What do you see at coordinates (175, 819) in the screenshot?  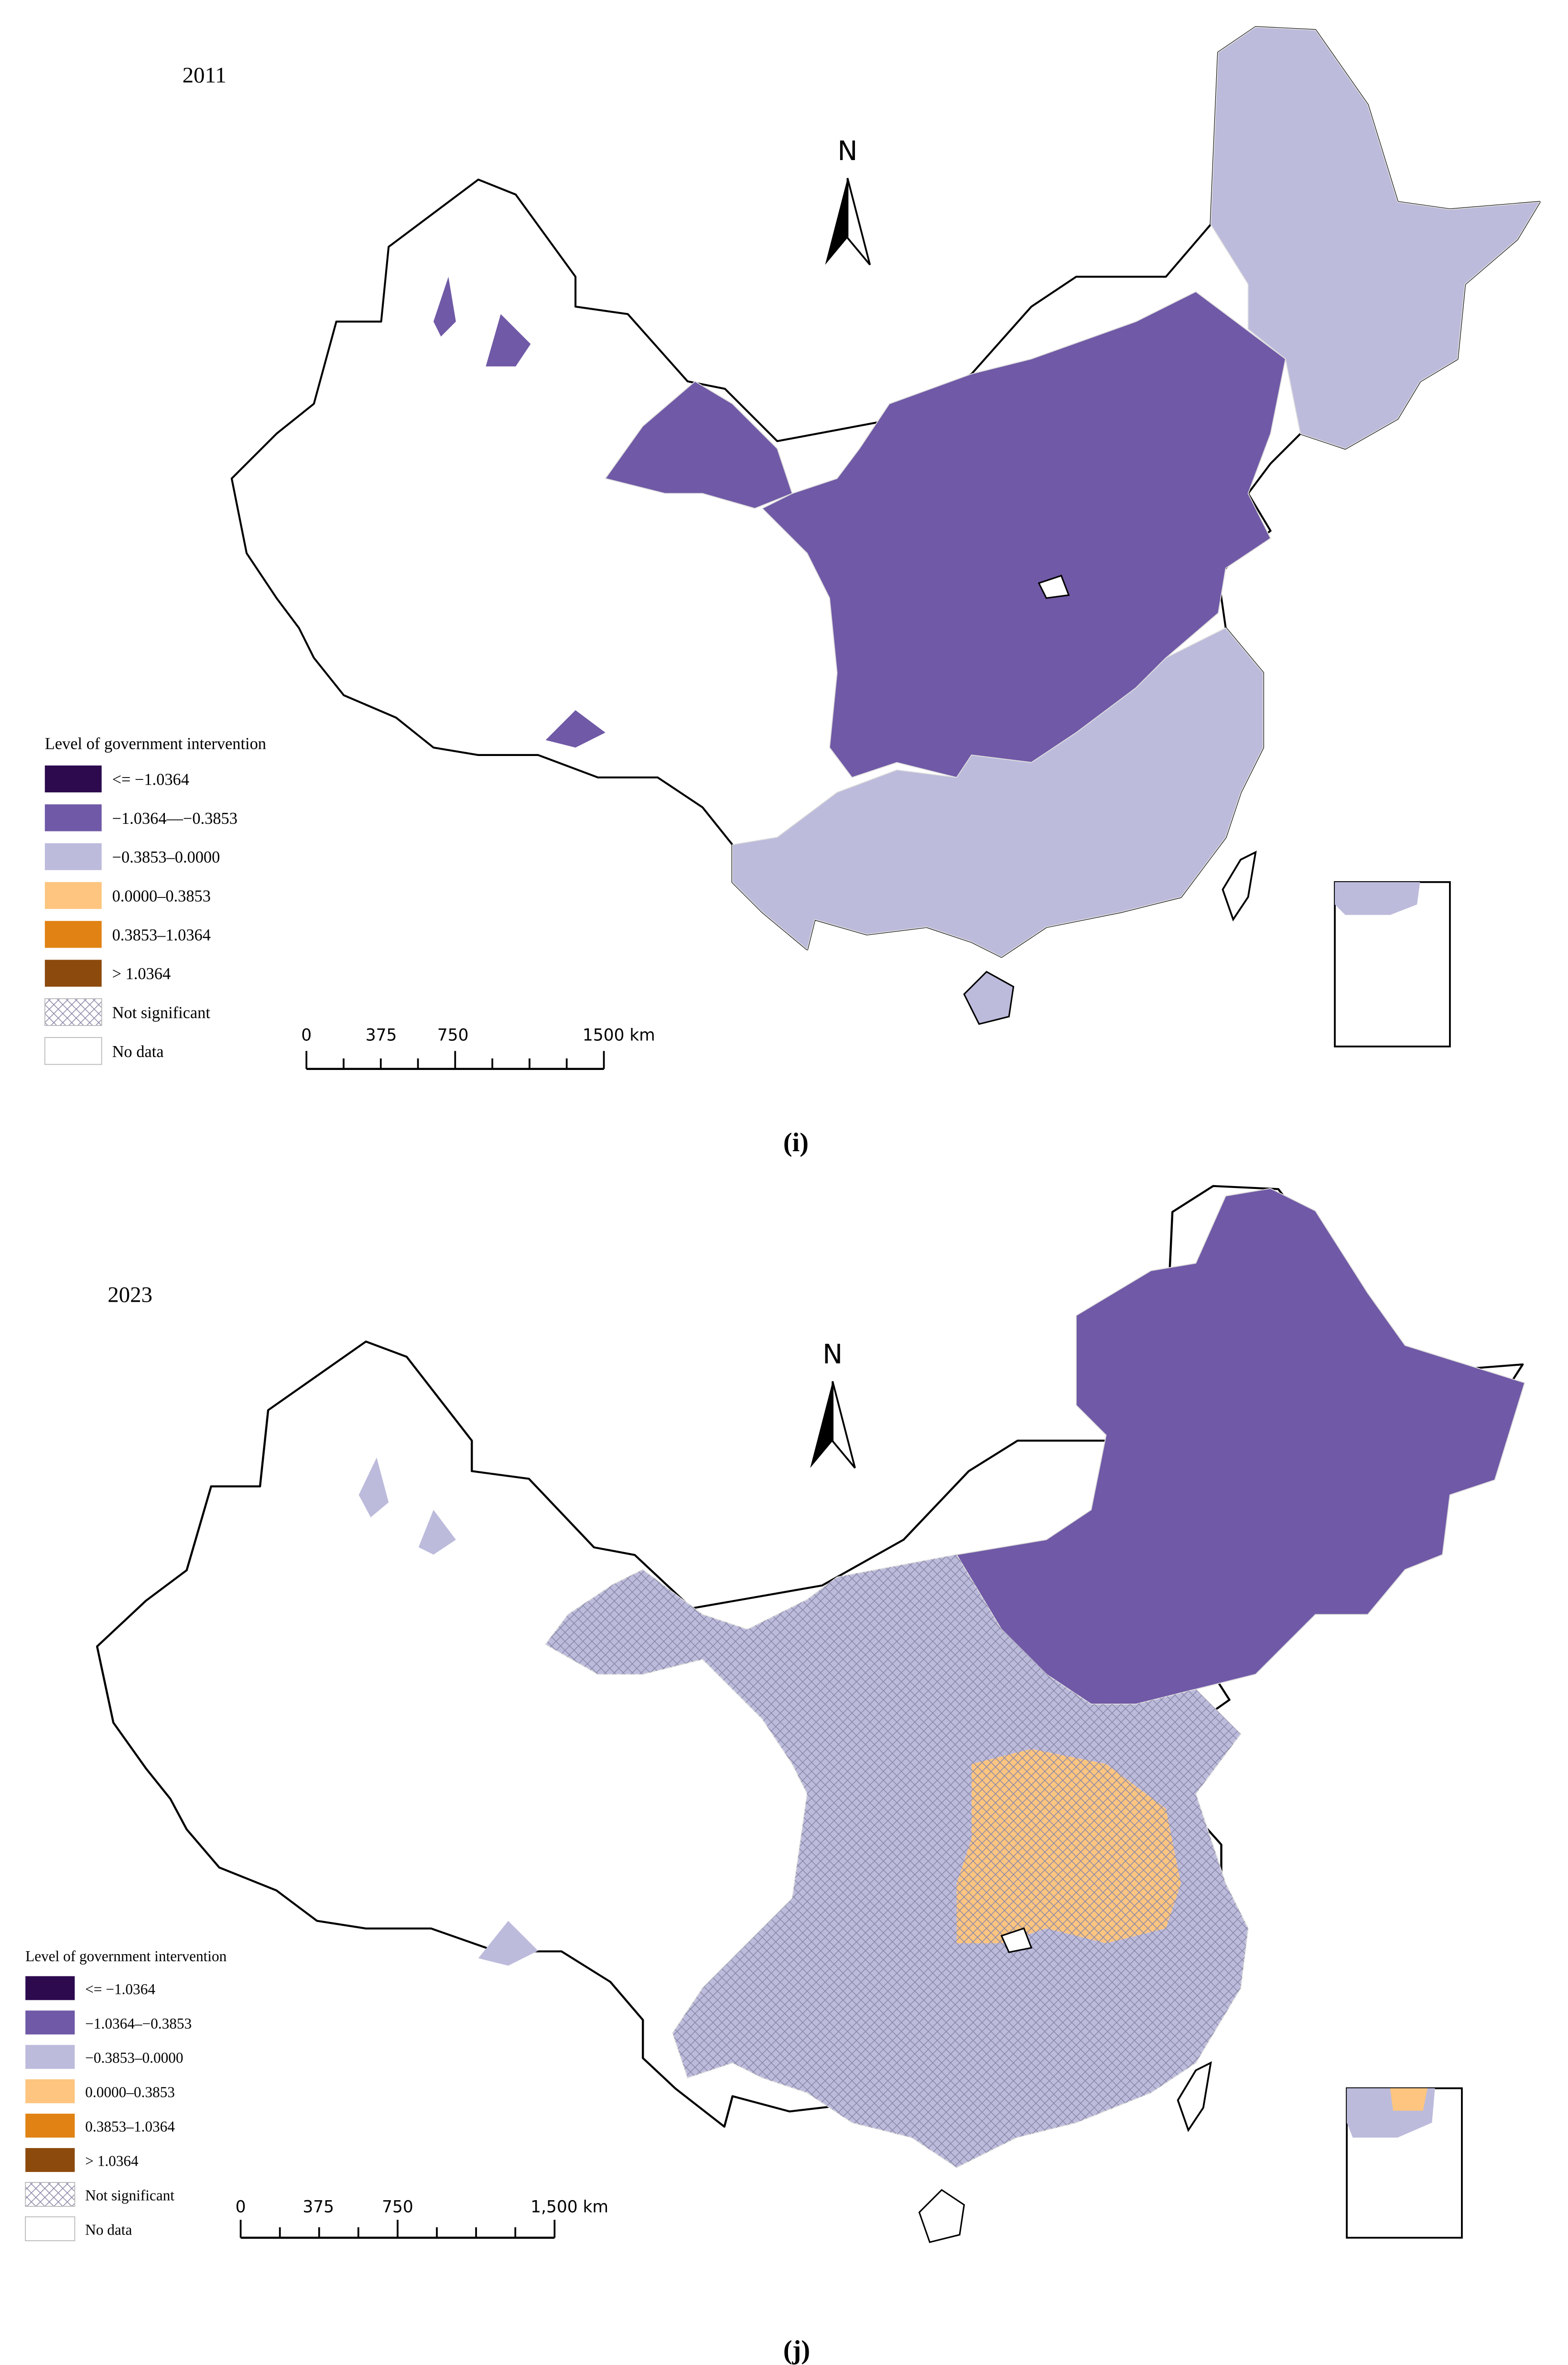 I see `legend-label: −1.0364—−0.3853` at bounding box center [175, 819].